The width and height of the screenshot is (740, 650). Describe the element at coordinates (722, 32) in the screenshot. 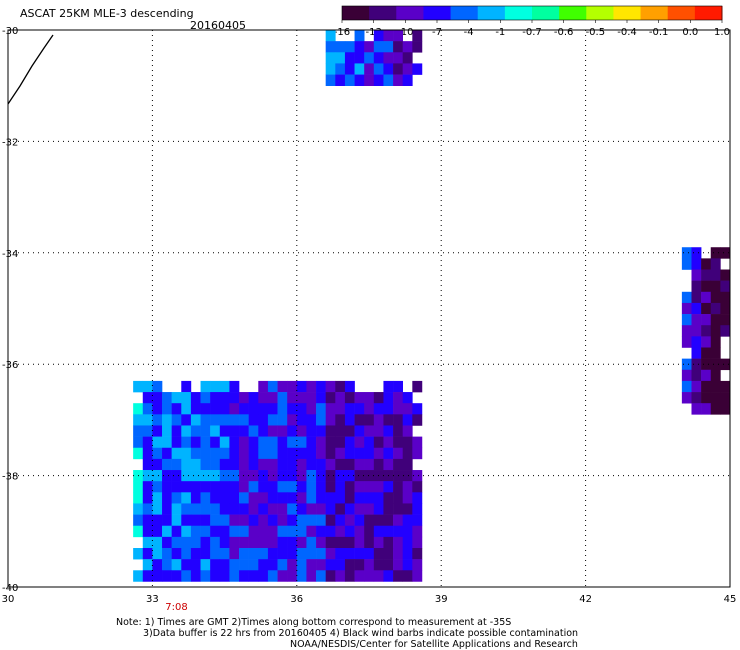

I see `colorbar-label: 1.0` at that location.